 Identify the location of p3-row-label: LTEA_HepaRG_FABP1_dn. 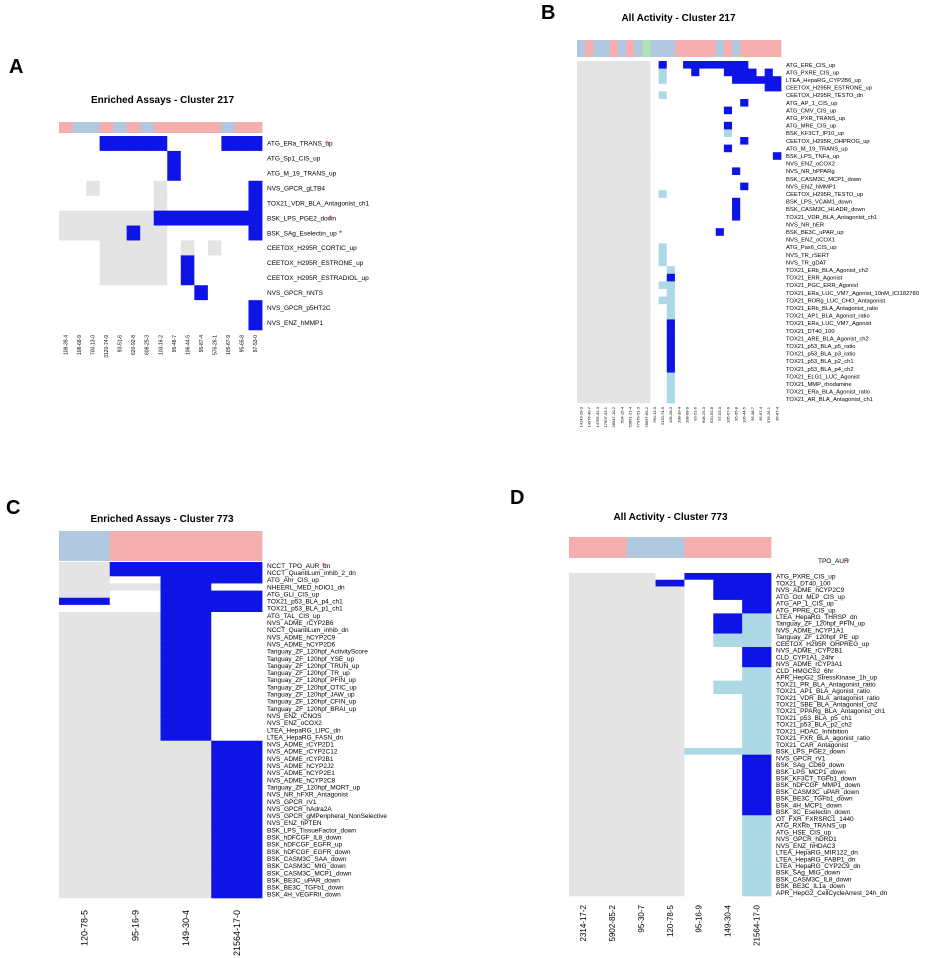
(816, 859).